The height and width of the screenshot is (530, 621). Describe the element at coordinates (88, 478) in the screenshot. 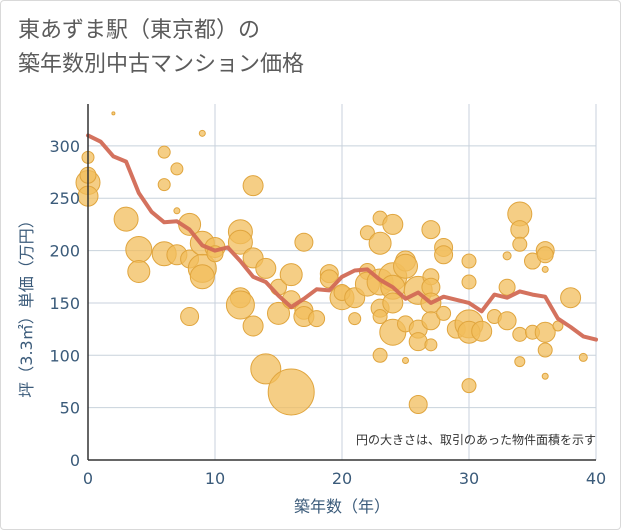

I see `x-tick-label: 0` at that location.